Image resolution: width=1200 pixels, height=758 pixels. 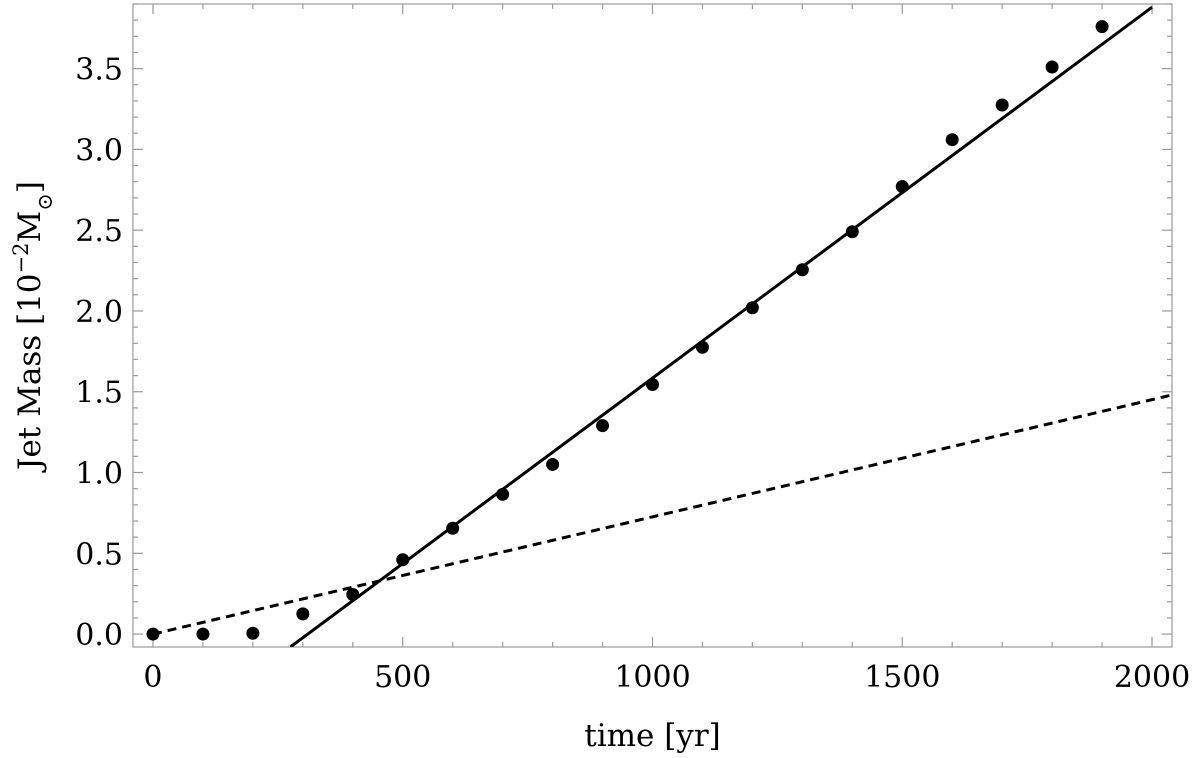 I want to click on y-tick-label: 2.0, so click(x=99, y=312).